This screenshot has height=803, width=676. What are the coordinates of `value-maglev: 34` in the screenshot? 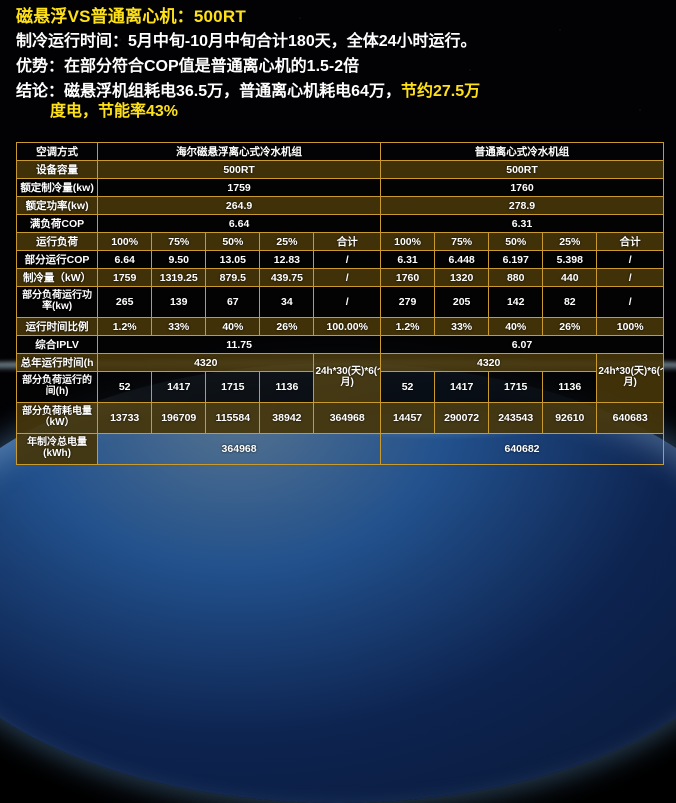 It's located at (287, 302).